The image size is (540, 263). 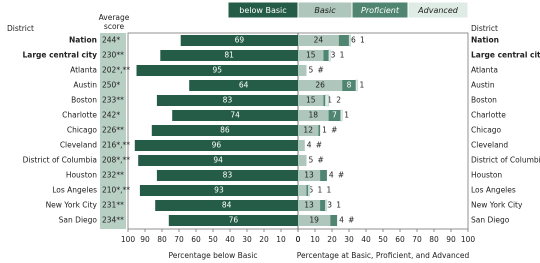 I want to click on value-label: 74, so click(x=235, y=115).